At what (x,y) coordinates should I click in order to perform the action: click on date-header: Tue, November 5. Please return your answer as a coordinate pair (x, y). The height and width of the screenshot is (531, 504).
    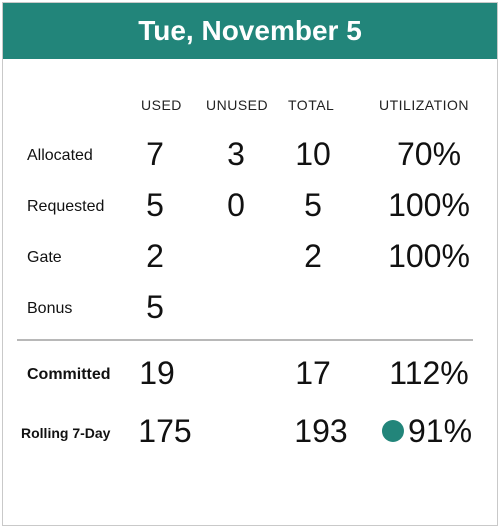
    Looking at the image, I should click on (250, 31).